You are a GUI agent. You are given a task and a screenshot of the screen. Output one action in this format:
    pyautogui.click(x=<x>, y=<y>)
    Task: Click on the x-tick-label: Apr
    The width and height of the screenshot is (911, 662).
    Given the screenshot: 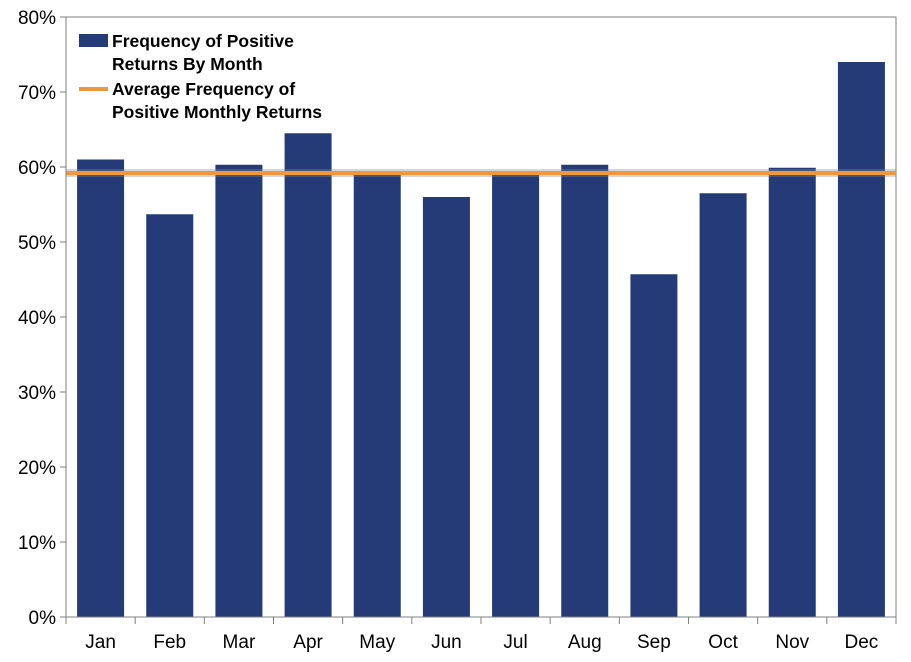 What is the action you would take?
    pyautogui.click(x=308, y=642)
    